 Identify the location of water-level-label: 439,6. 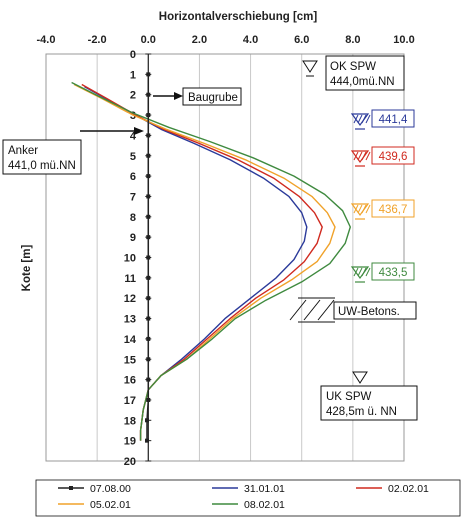
(393, 157).